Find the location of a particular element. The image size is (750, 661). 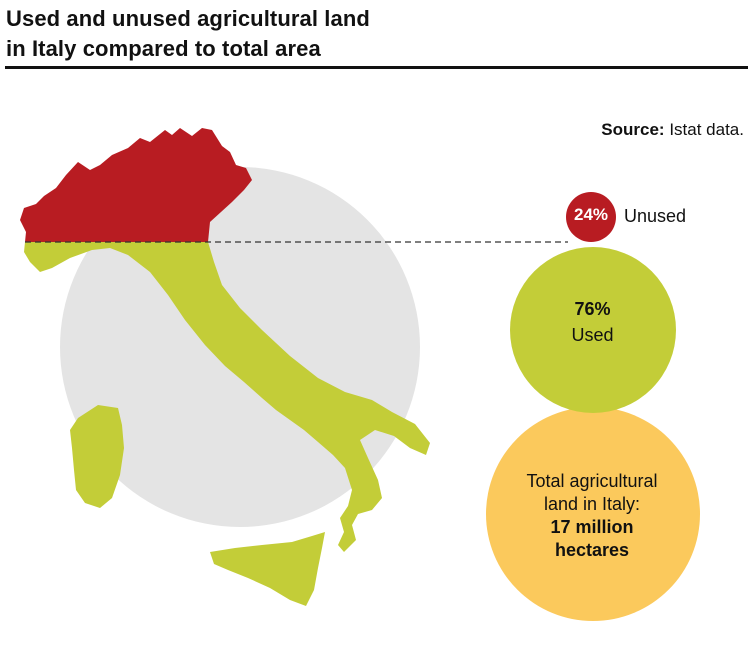

source-note: Source: Istat data. is located at coordinates (672, 130).